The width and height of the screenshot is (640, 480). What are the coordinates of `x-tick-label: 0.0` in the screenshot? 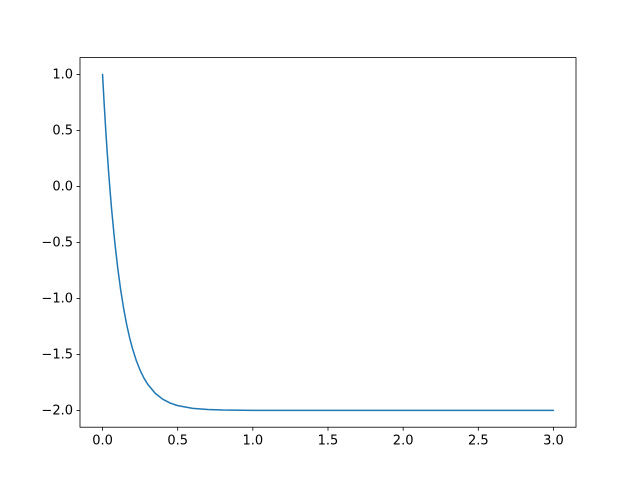 It's located at (102, 441).